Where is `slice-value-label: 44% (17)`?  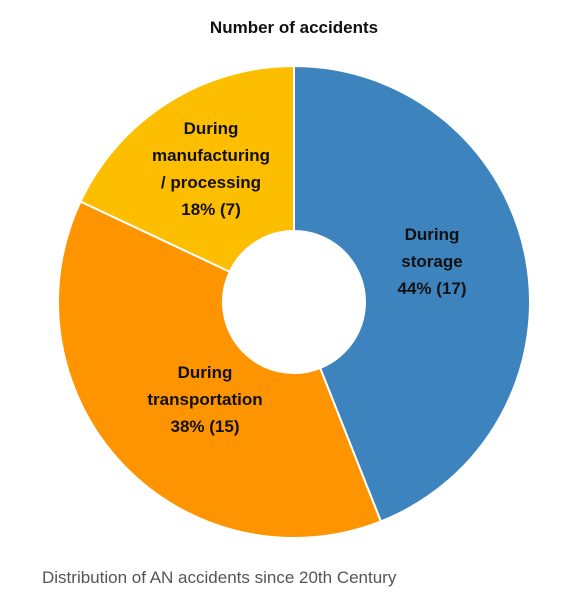 slice-value-label: 44% (17) is located at coordinates (432, 288).